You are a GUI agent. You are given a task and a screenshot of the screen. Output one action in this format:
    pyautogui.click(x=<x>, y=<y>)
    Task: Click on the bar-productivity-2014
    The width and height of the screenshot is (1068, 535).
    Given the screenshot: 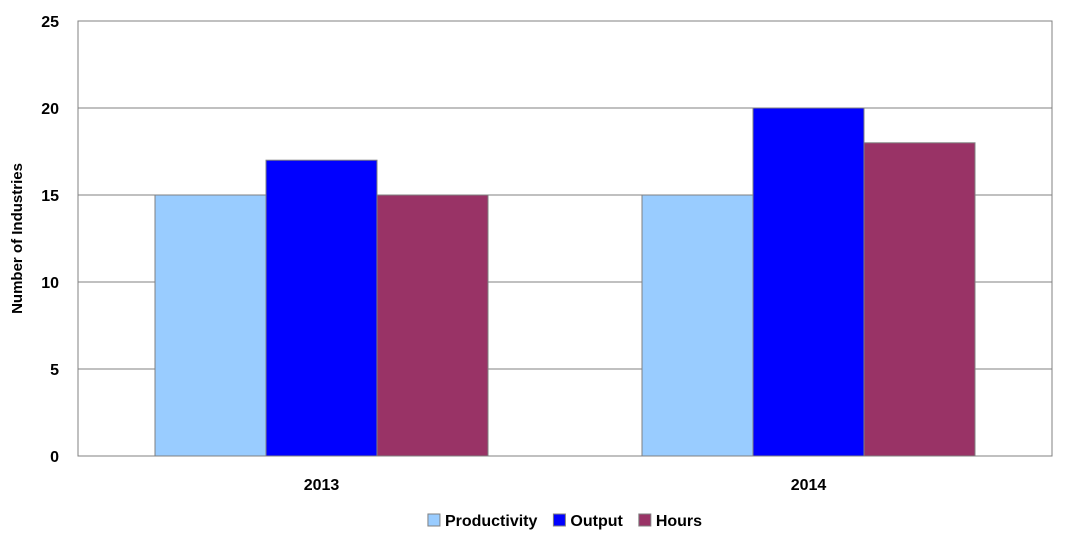 What is the action you would take?
    pyautogui.click(x=697, y=325)
    